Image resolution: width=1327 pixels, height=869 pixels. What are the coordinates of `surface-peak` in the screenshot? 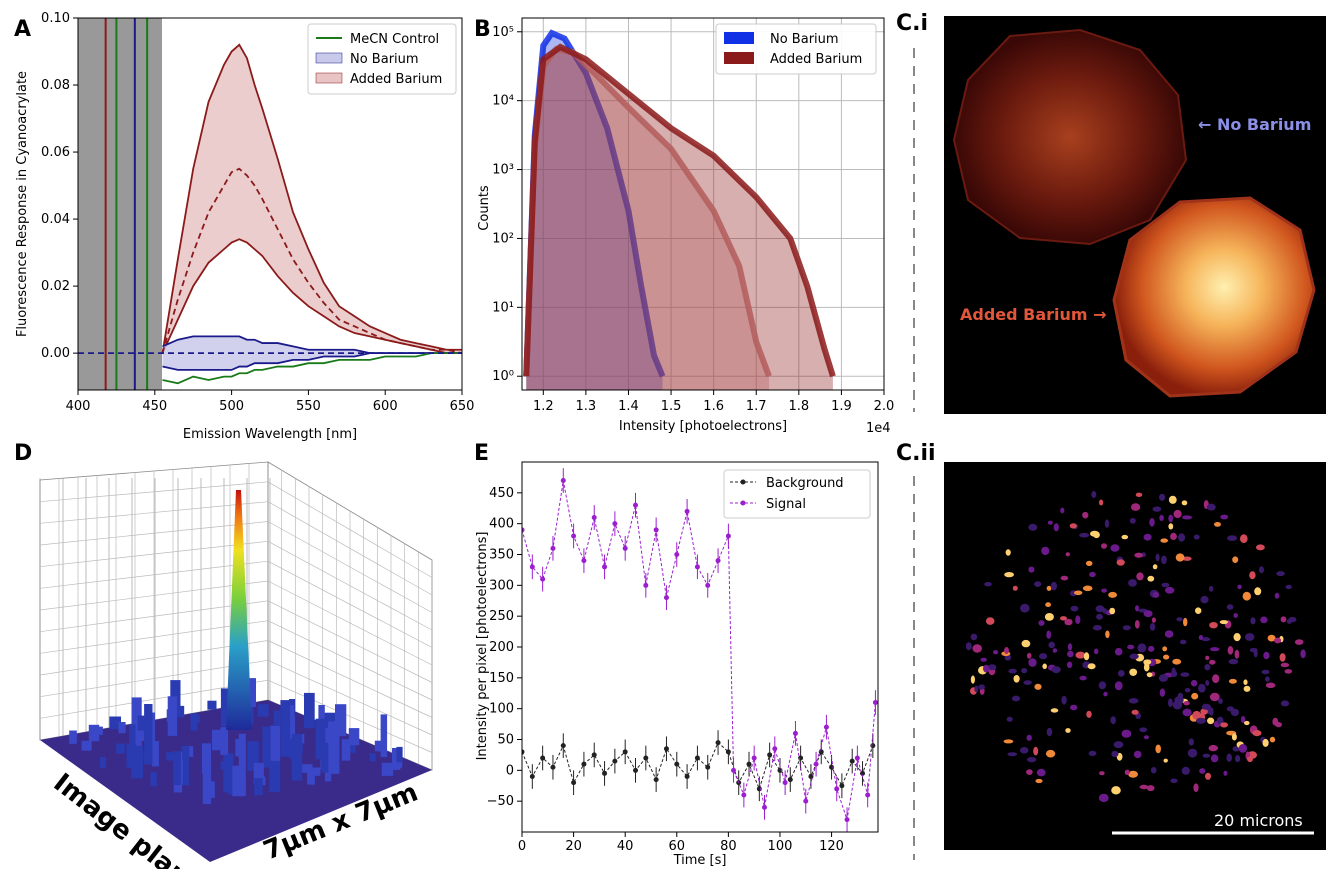 It's located at (239, 610).